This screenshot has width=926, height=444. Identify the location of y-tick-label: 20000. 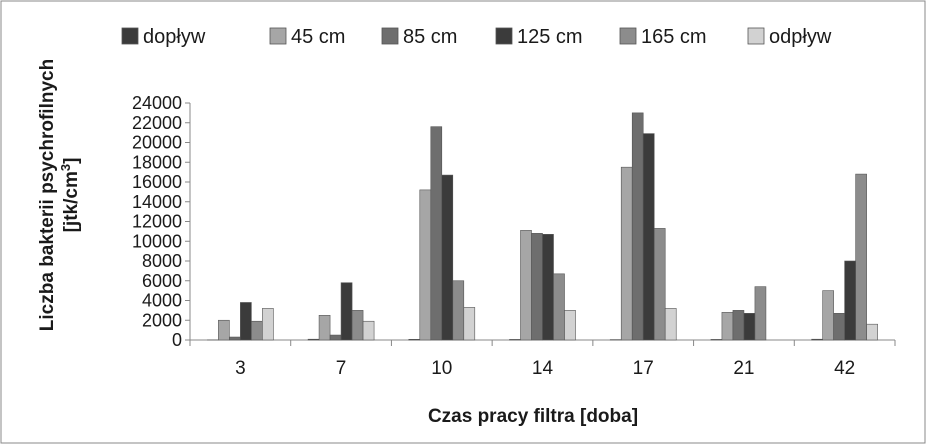
(157, 143).